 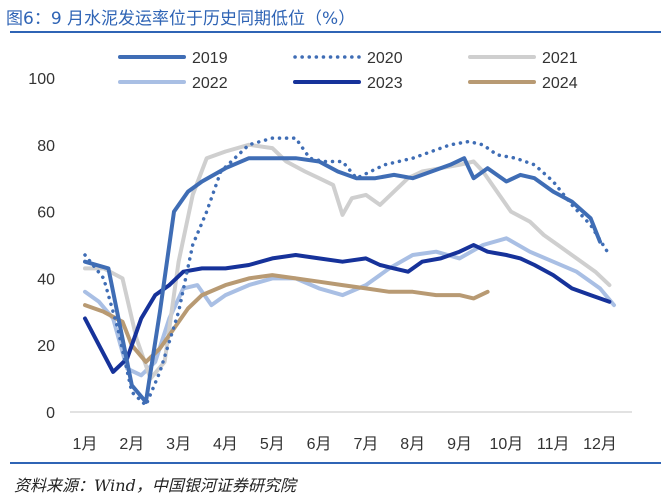 I want to click on y-tick-label: 20, so click(x=46, y=346).